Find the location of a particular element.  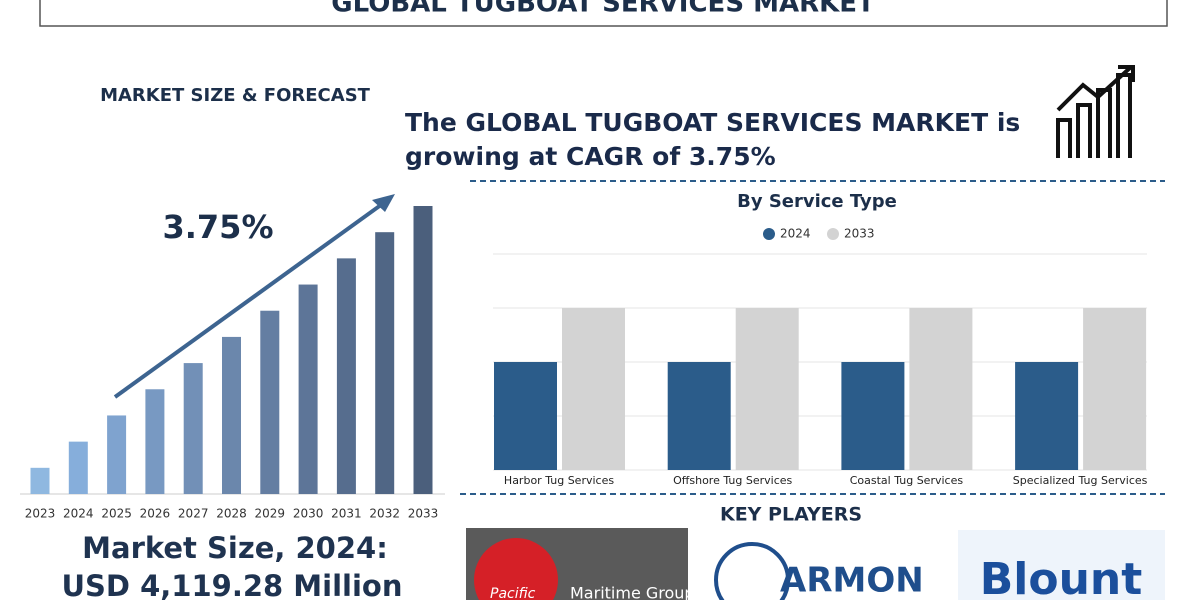

logo: ARMON is located at coordinates (819, 571).